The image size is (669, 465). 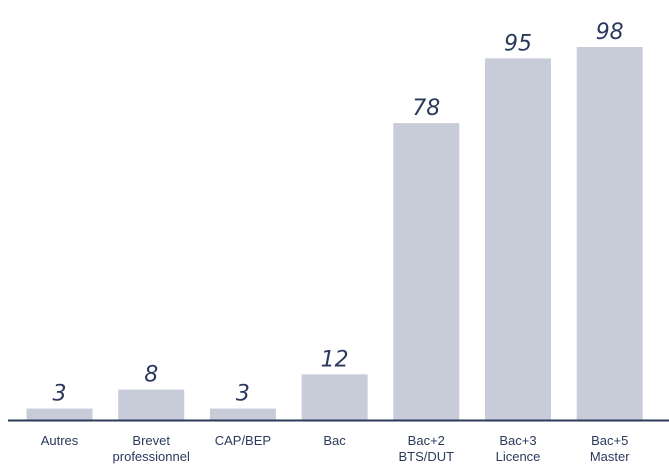 What do you see at coordinates (151, 375) in the screenshot?
I see `value-label-1: 8` at bounding box center [151, 375].